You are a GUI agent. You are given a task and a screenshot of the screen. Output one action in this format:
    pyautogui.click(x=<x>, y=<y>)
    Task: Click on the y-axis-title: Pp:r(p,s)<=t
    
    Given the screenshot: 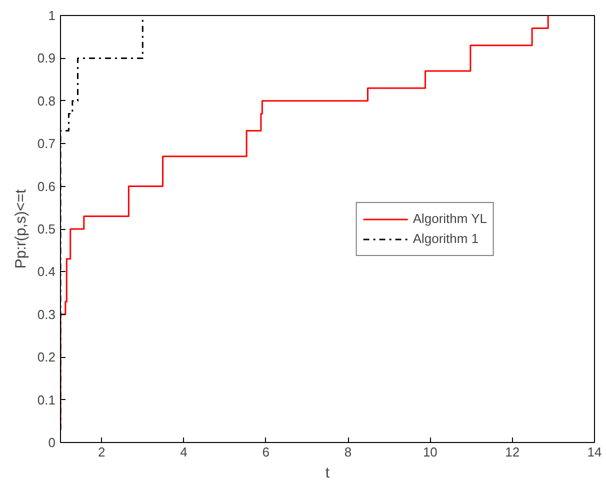 What is the action you would take?
    pyautogui.click(x=21, y=228)
    